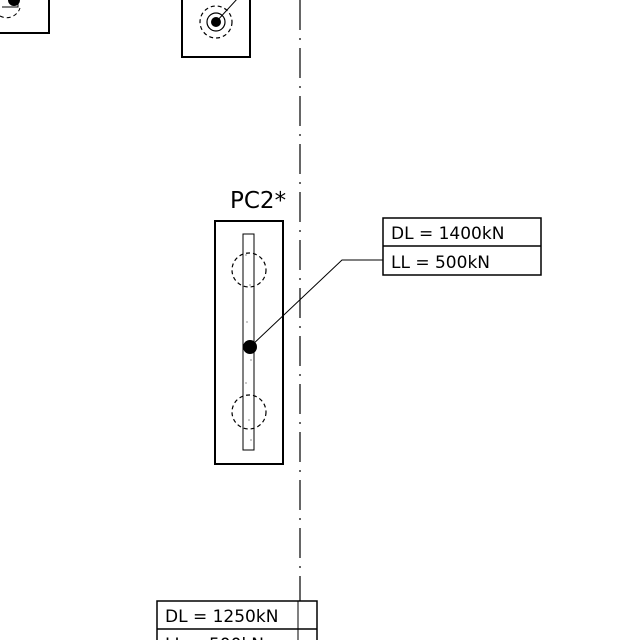 The image size is (640, 640). Describe the element at coordinates (249, 270) in the screenshot. I see `pile-upper` at that location.